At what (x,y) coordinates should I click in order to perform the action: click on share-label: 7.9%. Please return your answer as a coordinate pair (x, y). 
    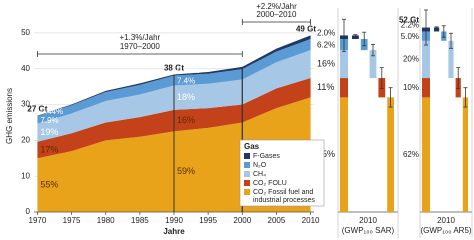
    Looking at the image, I should click on (49, 120).